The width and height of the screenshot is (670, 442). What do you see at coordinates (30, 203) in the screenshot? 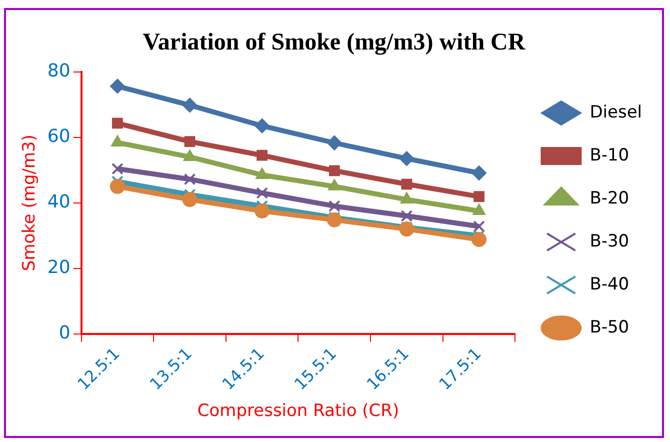
I see `y-axis-title: Smoke (mg/m3)` at bounding box center [30, 203].